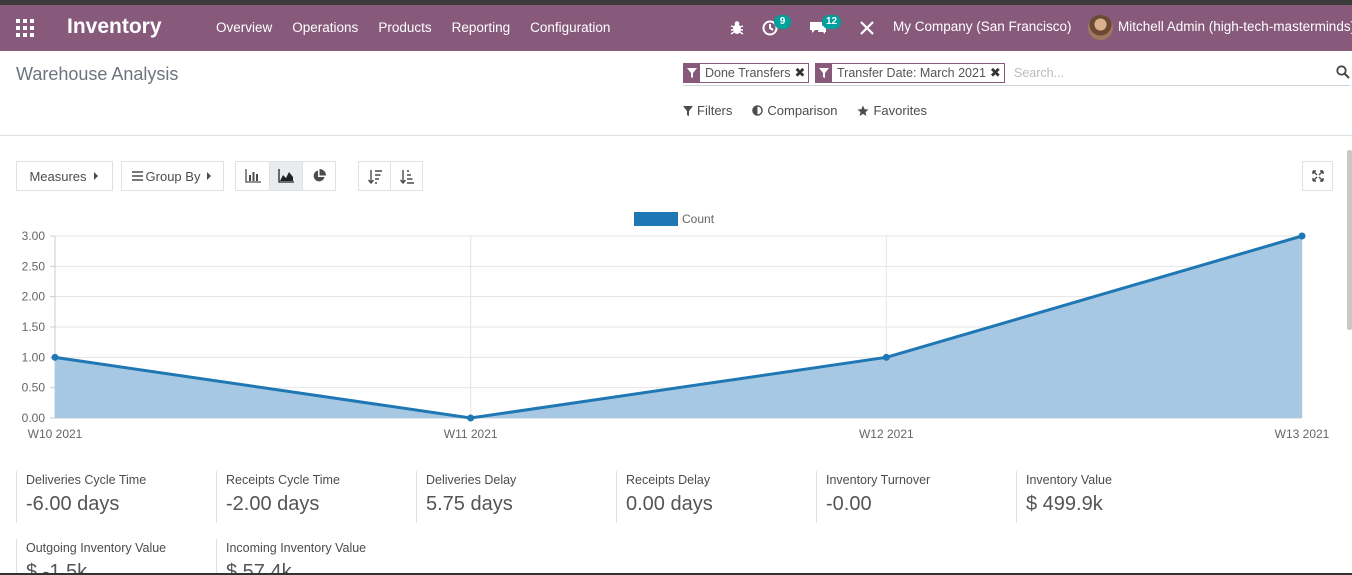 The image size is (1352, 575). Describe the element at coordinates (863, 110) in the screenshot. I see `star-icon` at that location.